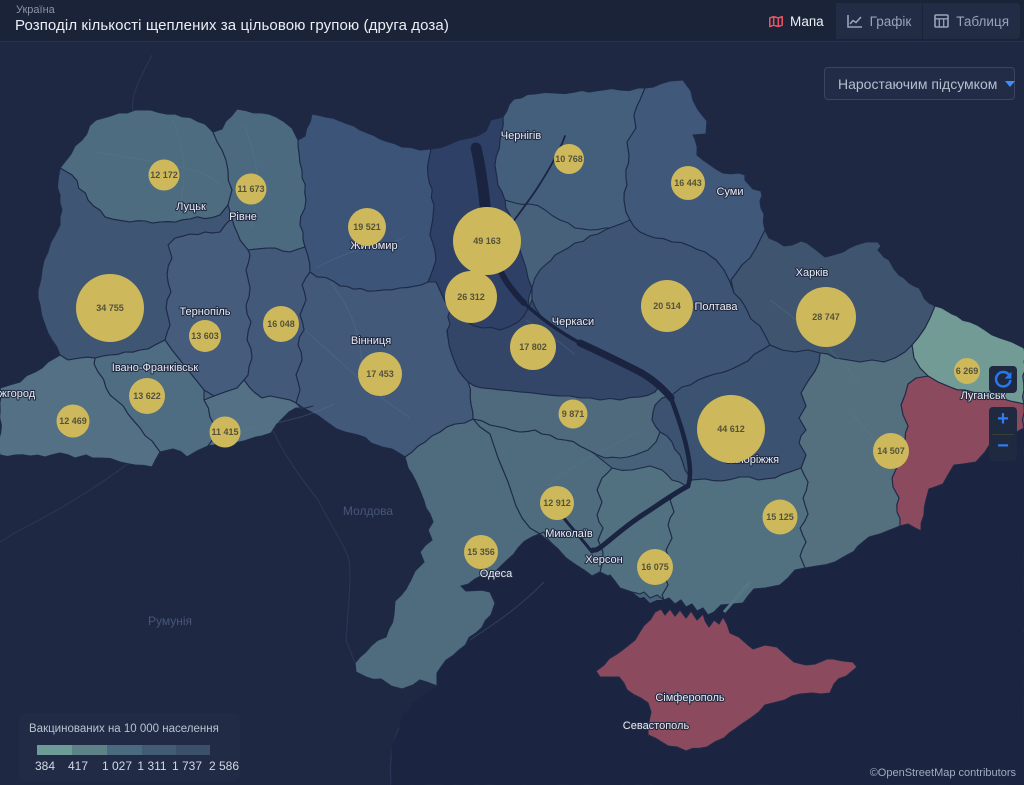  I want to click on svg-text: 11 415, so click(224, 432).